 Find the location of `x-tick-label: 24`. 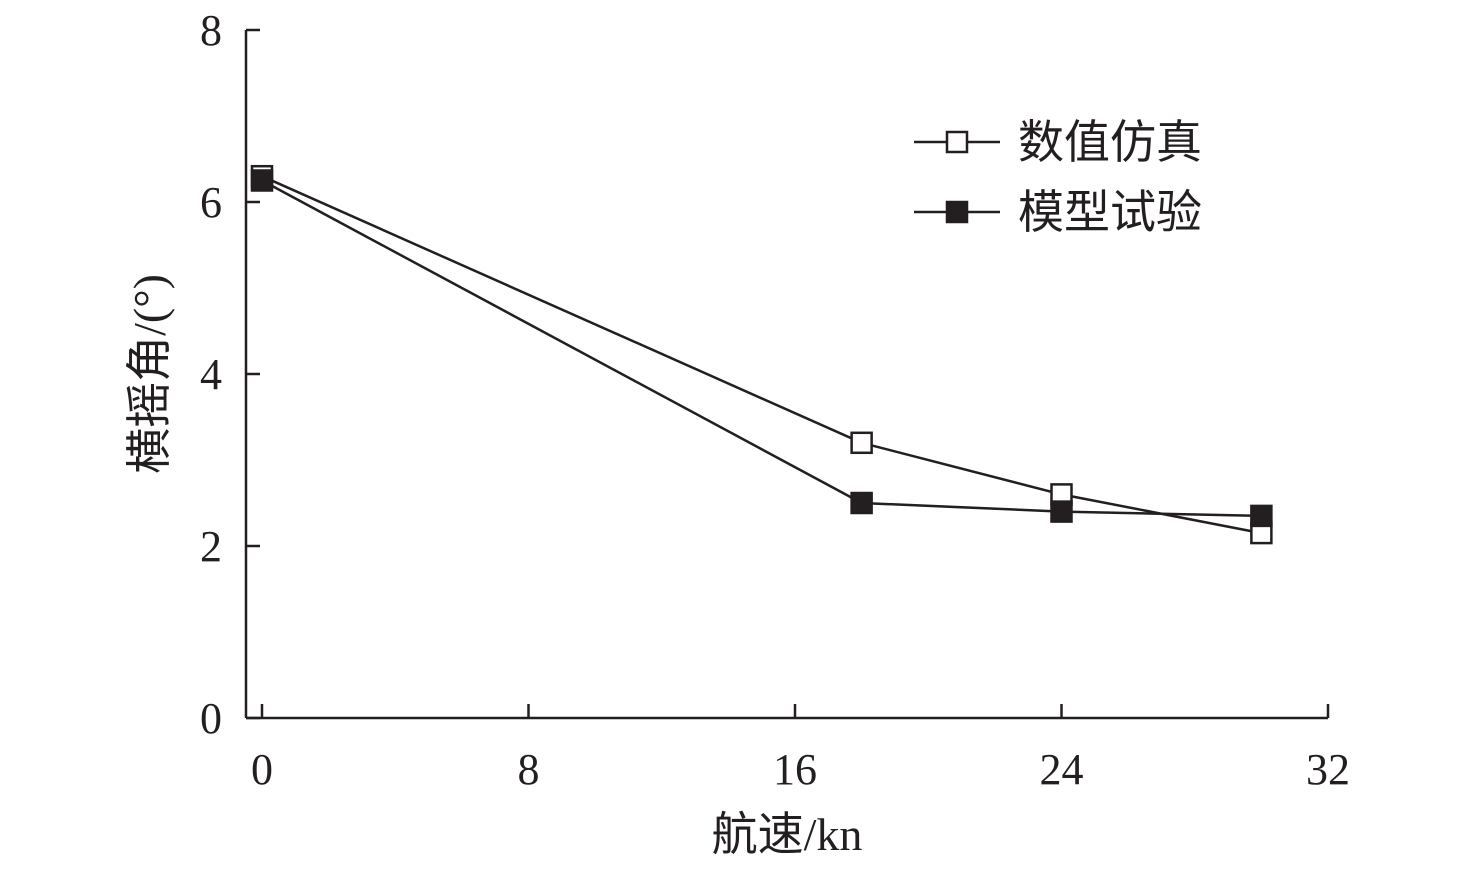

x-tick-label: 24 is located at coordinates (1062, 769).